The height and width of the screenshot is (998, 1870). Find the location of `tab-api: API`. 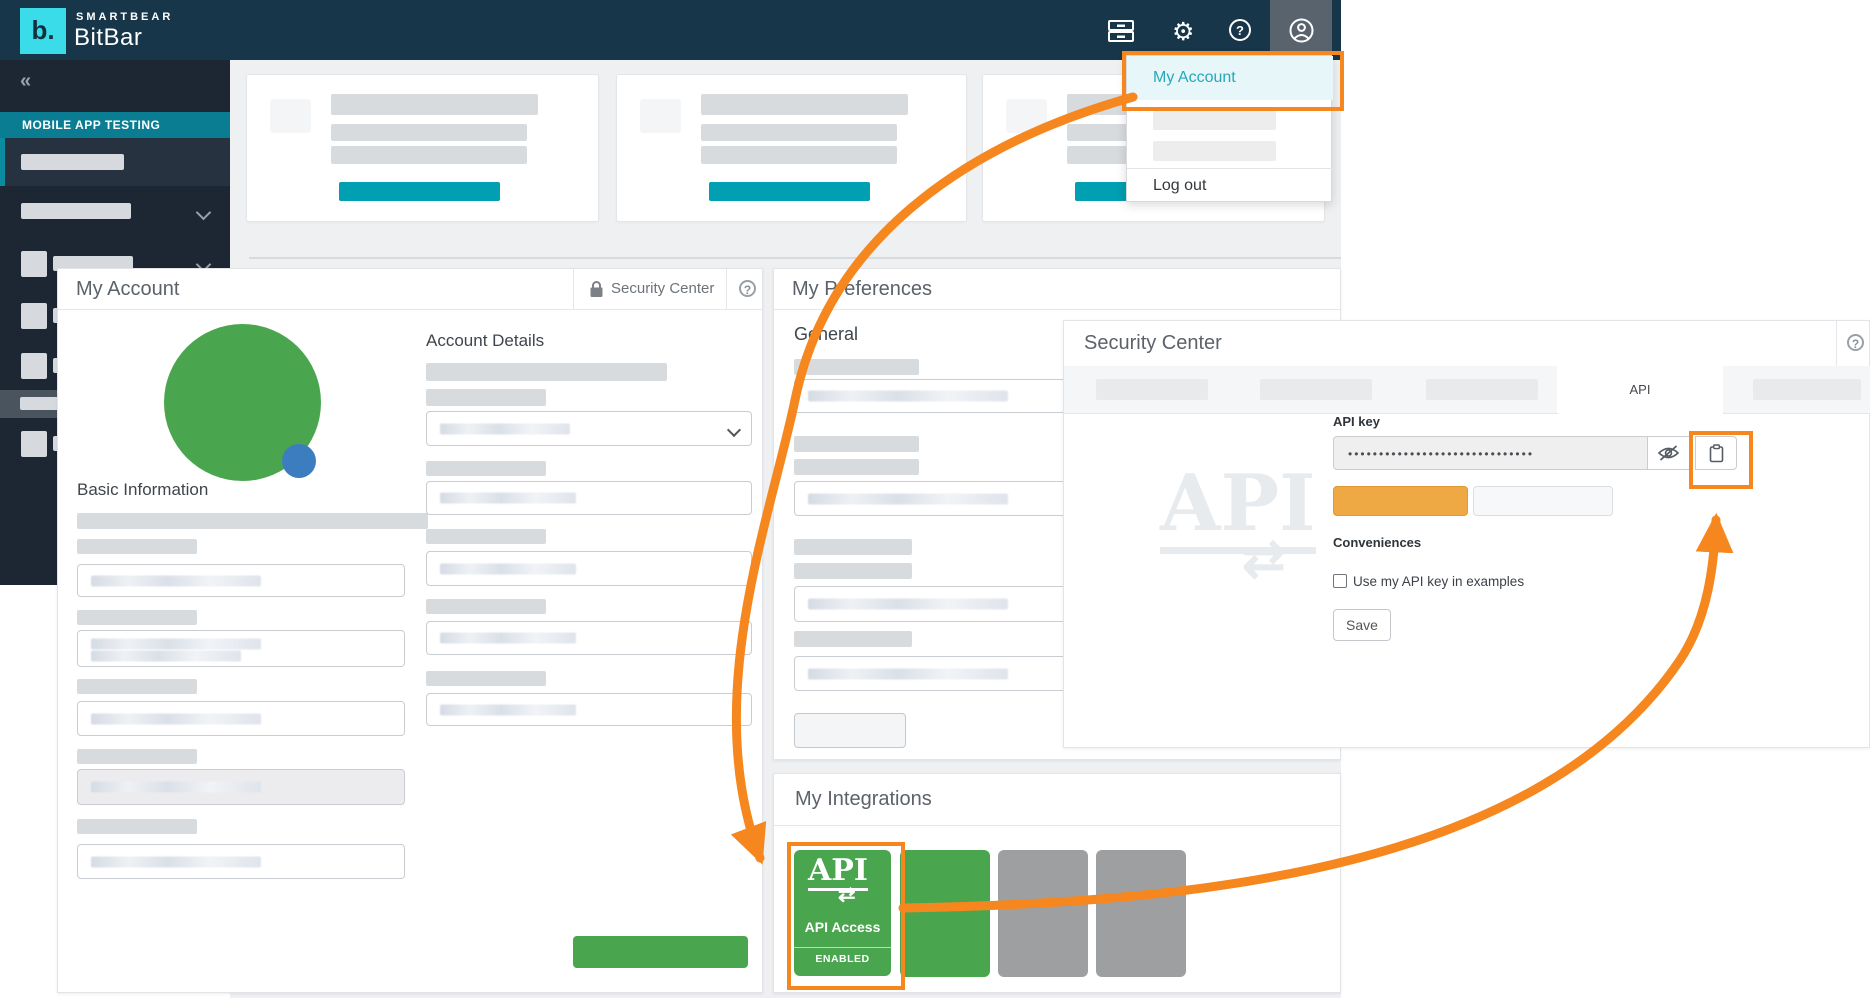

tab-api: API is located at coordinates (1640, 389).